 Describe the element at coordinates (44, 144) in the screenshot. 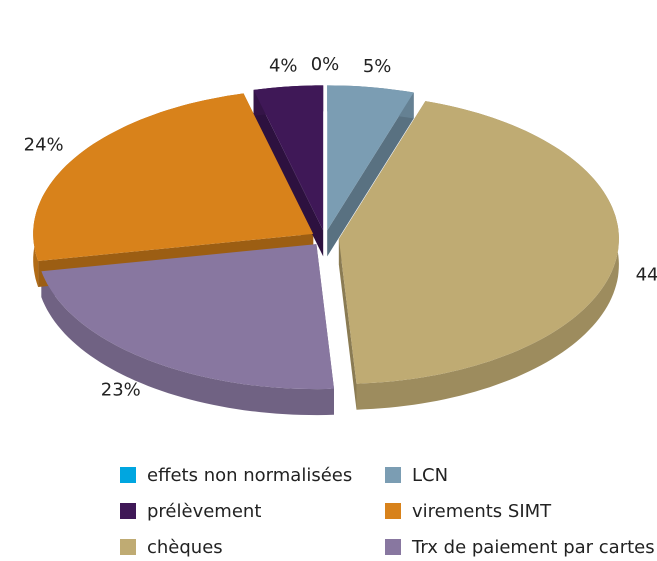

I see `data-label: 24%` at that location.